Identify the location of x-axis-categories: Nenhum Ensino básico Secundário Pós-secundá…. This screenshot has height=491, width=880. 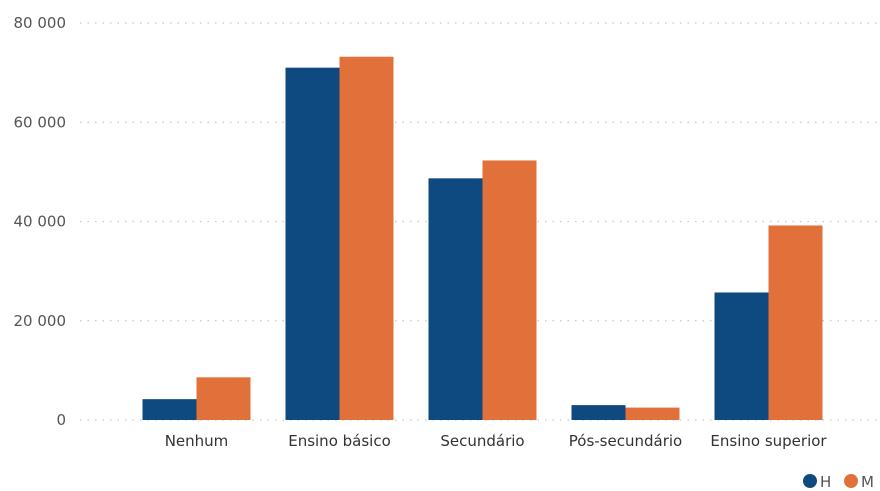
(496, 441).